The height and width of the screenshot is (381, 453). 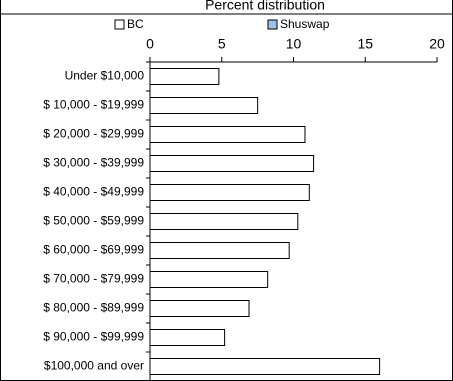 I want to click on y-tick-label: $ 20,000 - $29,999, so click(x=93, y=134).